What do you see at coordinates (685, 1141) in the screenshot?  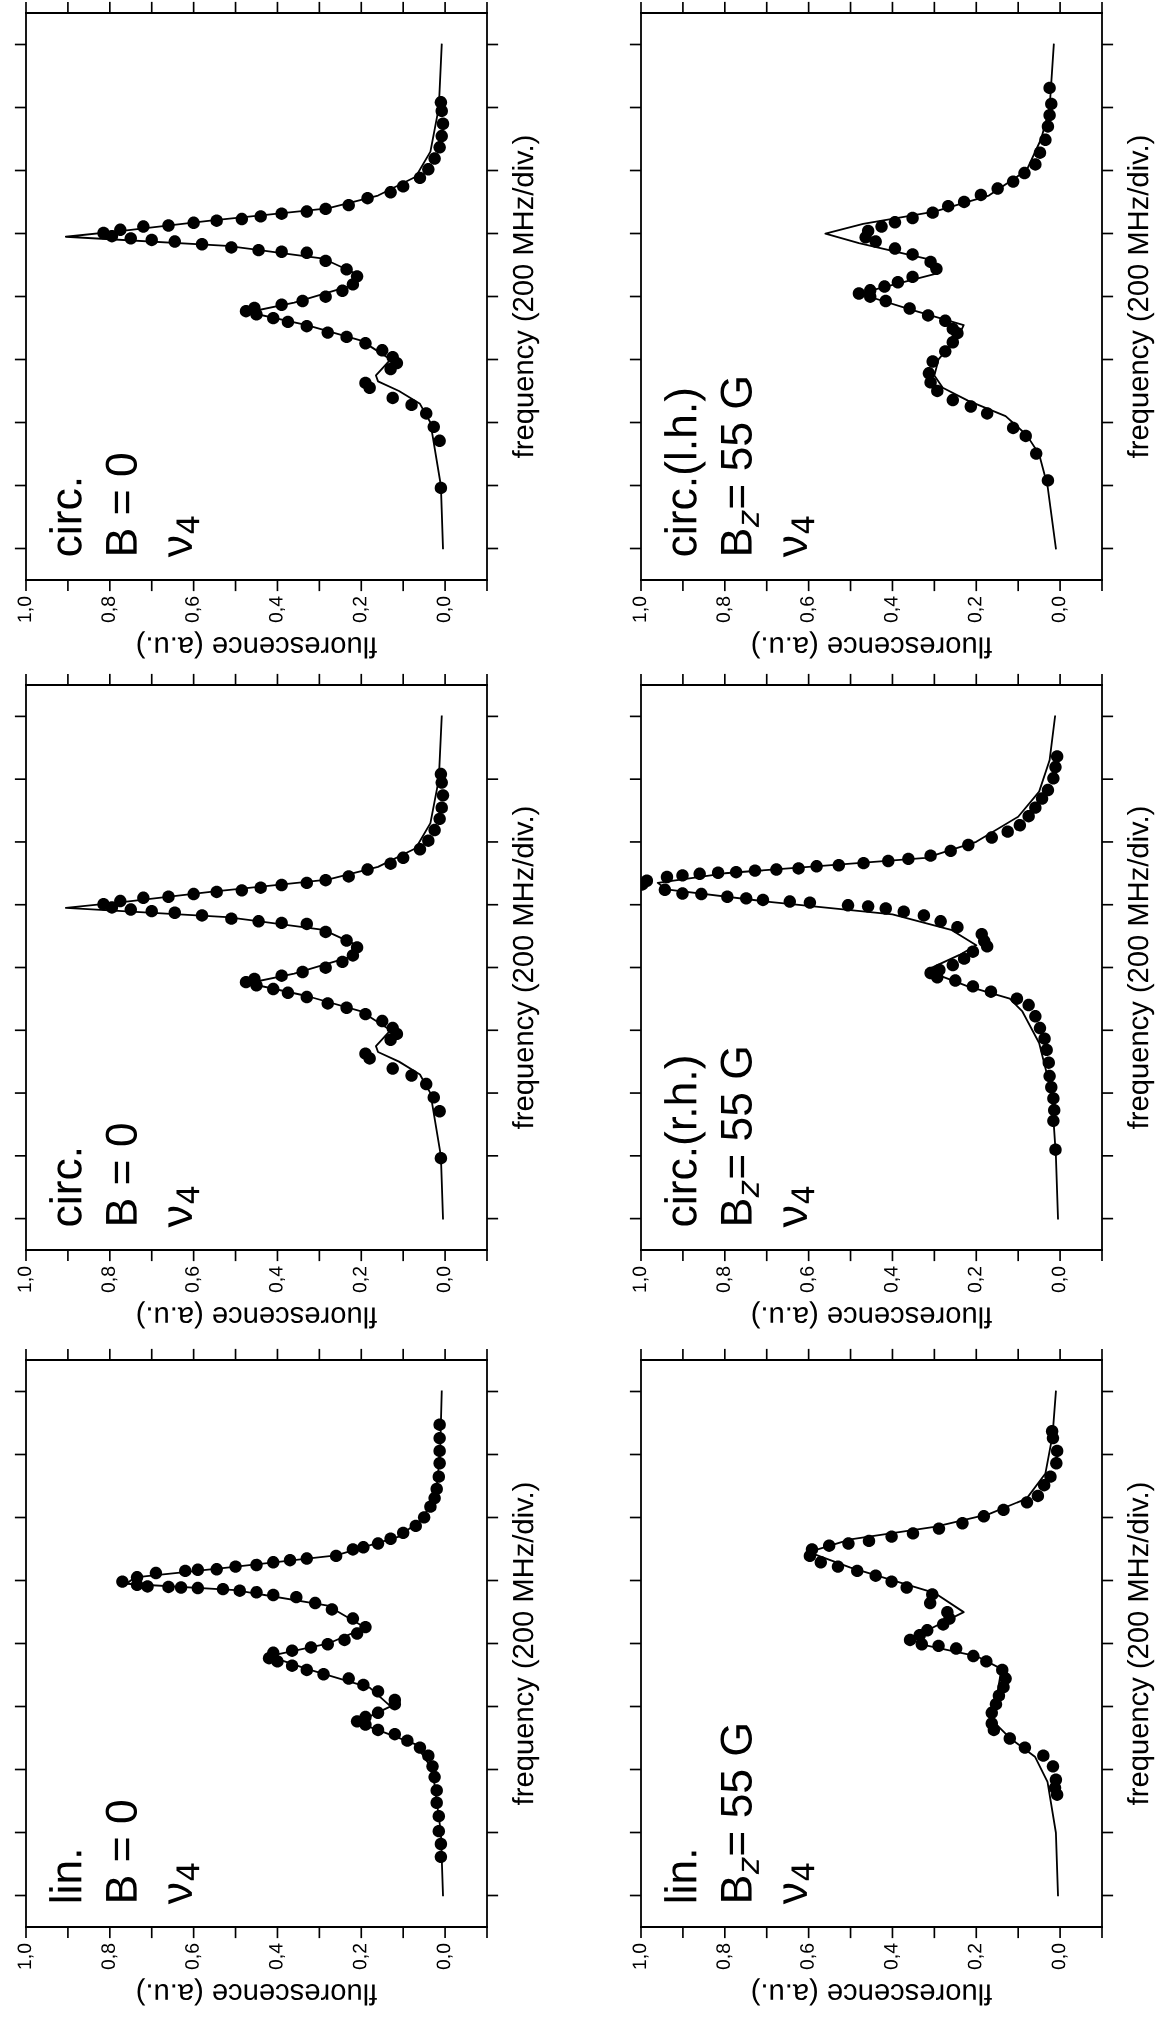 I see `annotation: circ.(r.h.)` at bounding box center [685, 1141].